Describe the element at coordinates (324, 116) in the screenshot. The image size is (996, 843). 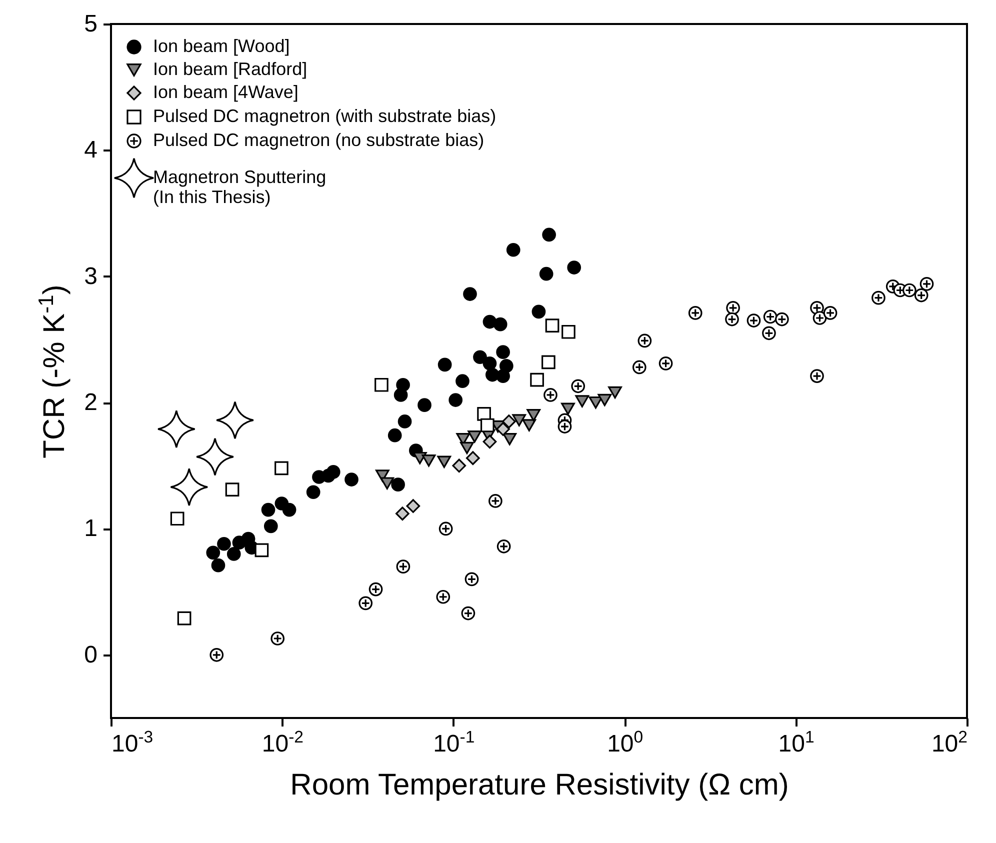
I see `legend-label: Pulsed DC magnetron (with substrate bias)` at that location.